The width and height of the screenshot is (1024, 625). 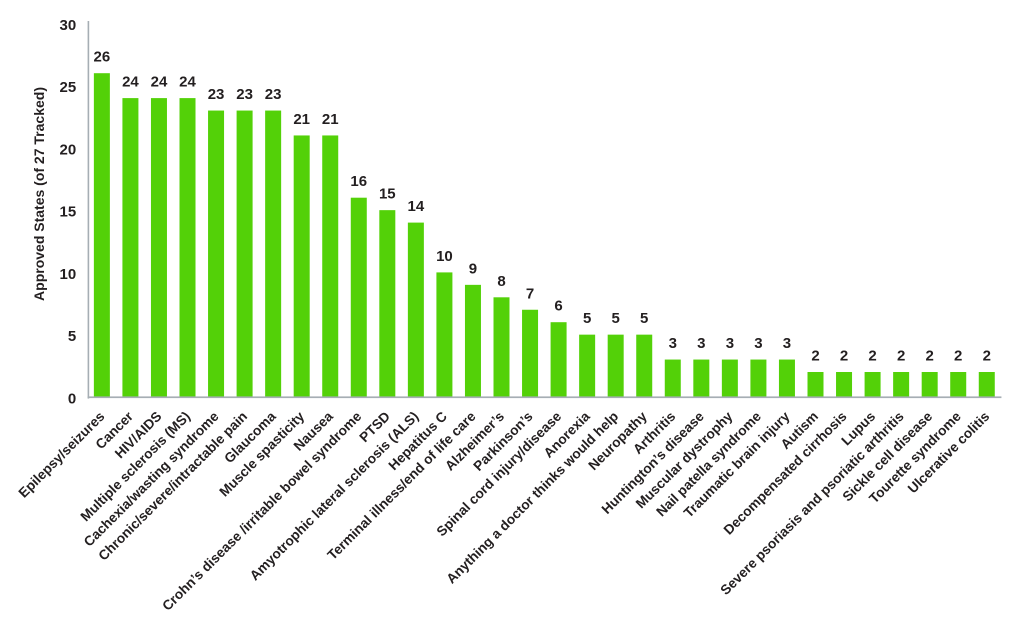 I want to click on svg-text:Approved States (of 27 Tracked: Approved States (of 27 Tracked), so click(x=39, y=194).